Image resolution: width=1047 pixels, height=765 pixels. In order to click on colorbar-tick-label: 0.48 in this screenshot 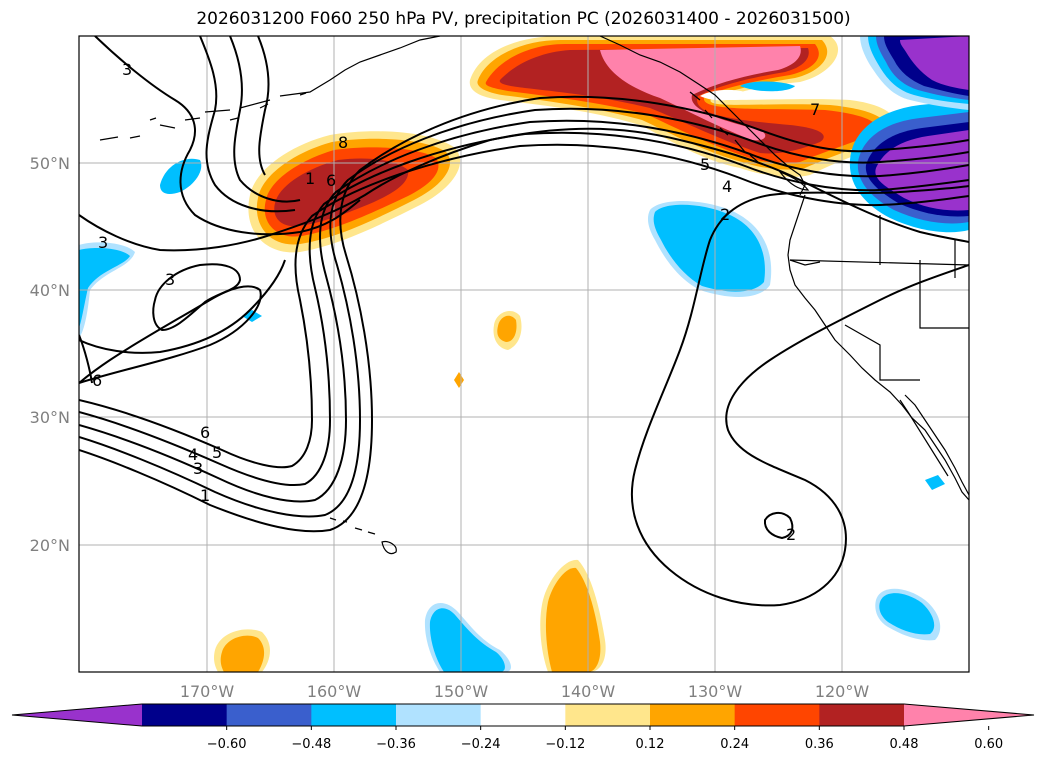, I will do `click(904, 744)`.